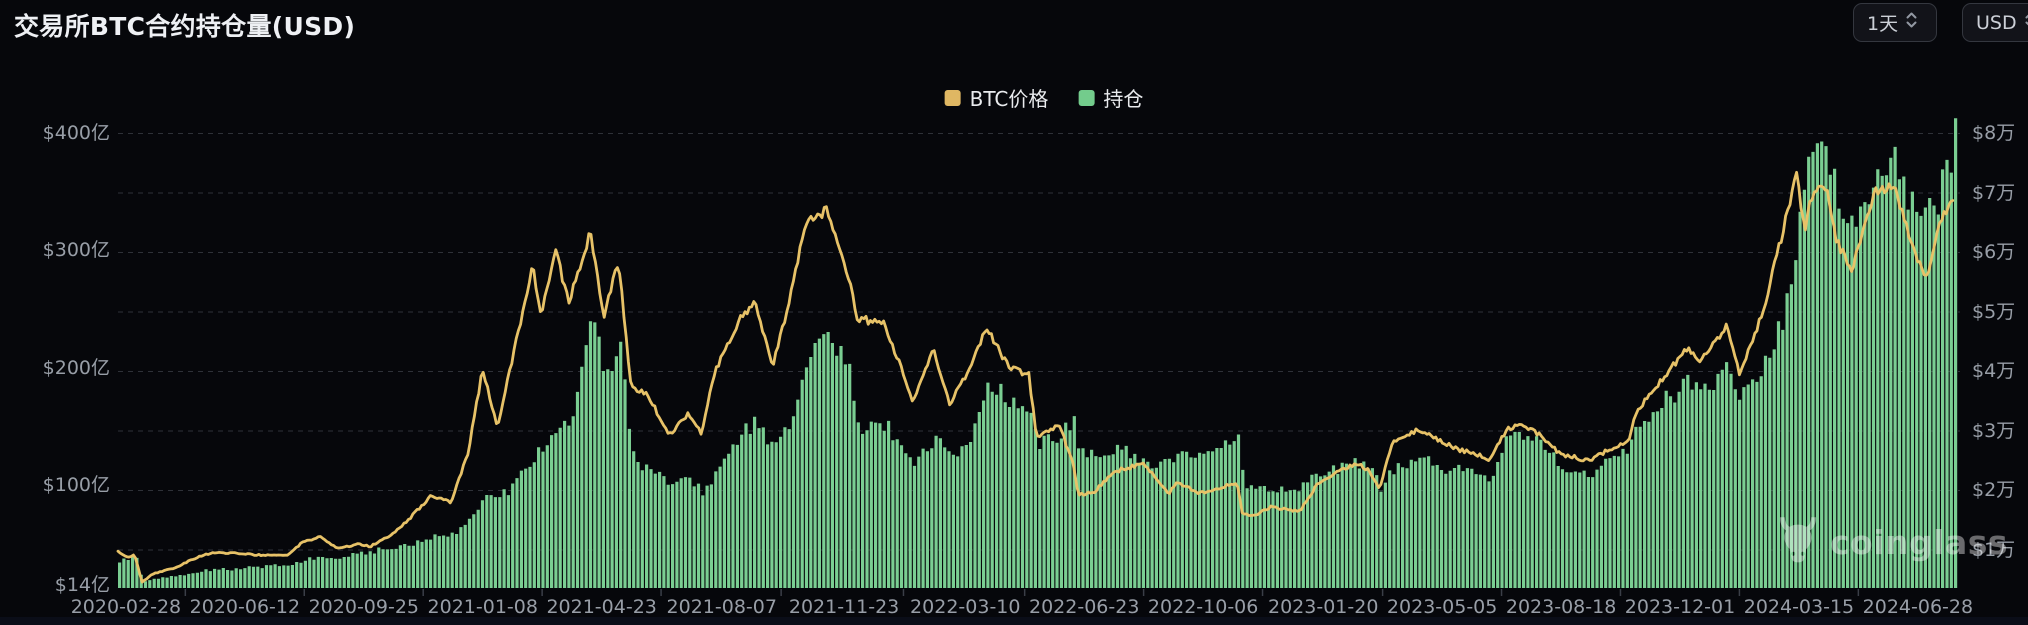  I want to click on y-right-tick-8: $8万, so click(1994, 133).